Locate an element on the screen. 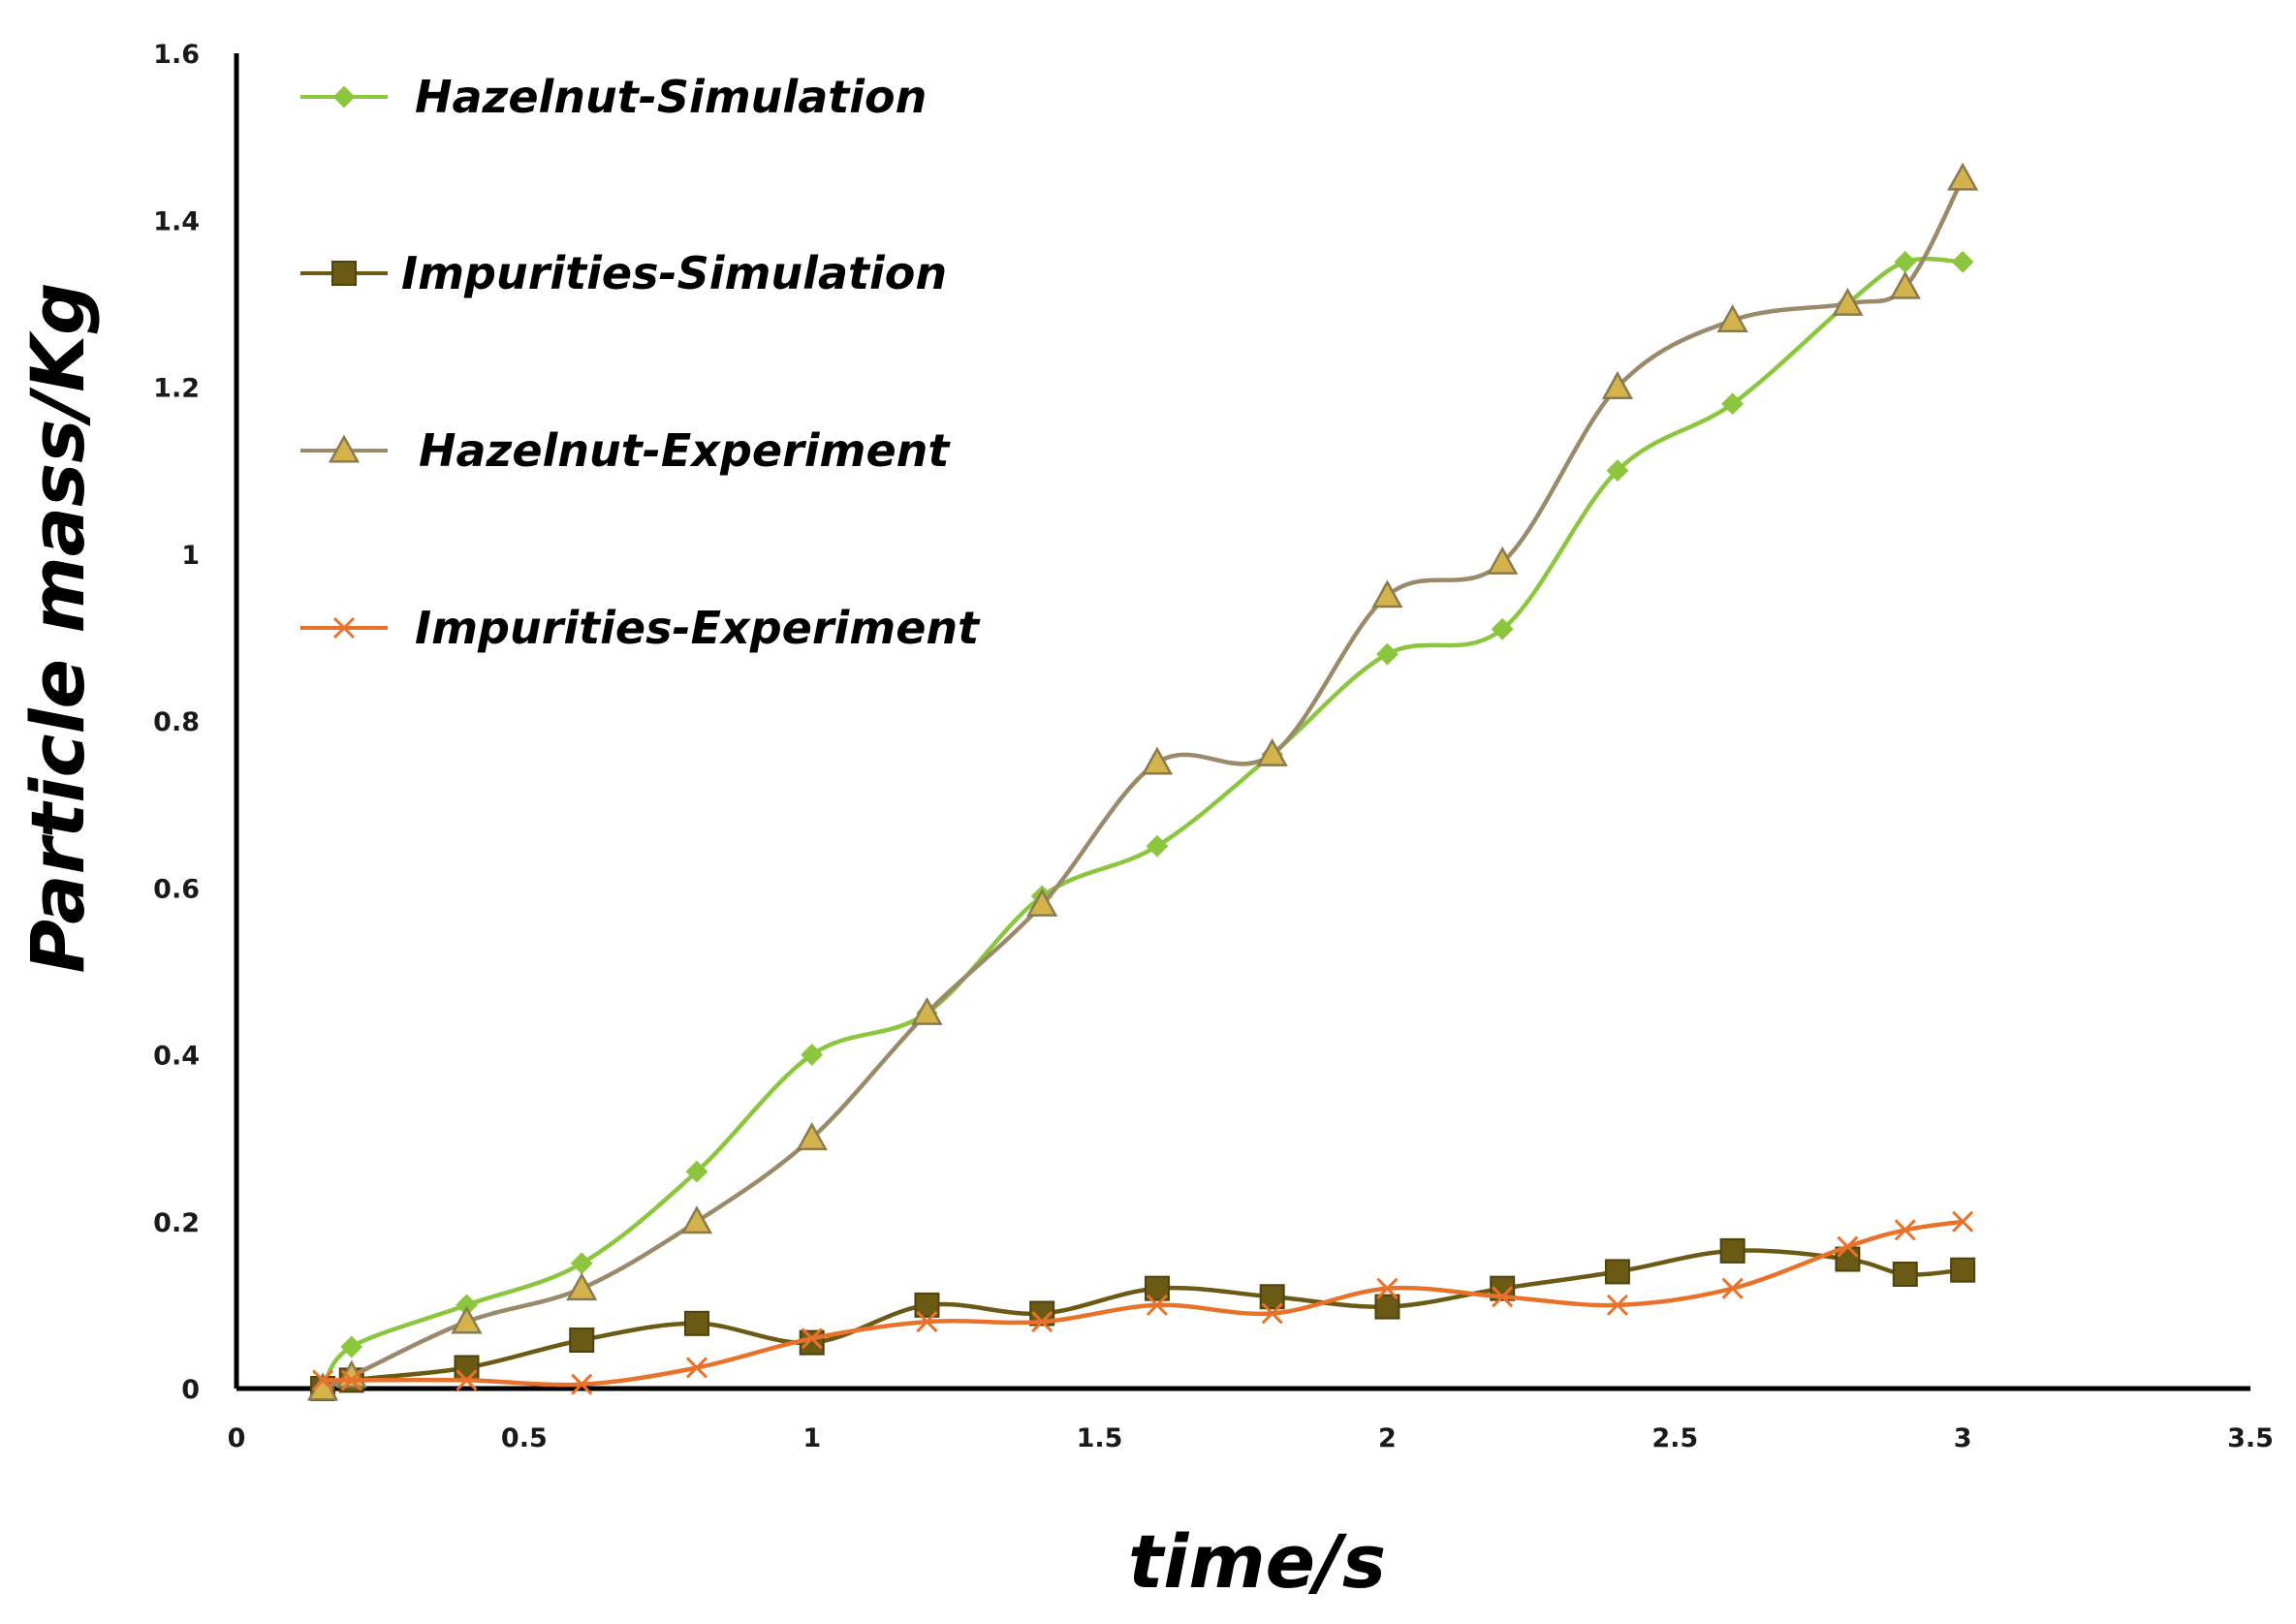 Image resolution: width=2296 pixels, height=1624 pixels. legend-label: Impurities-Experiment is located at coordinates (698, 628).